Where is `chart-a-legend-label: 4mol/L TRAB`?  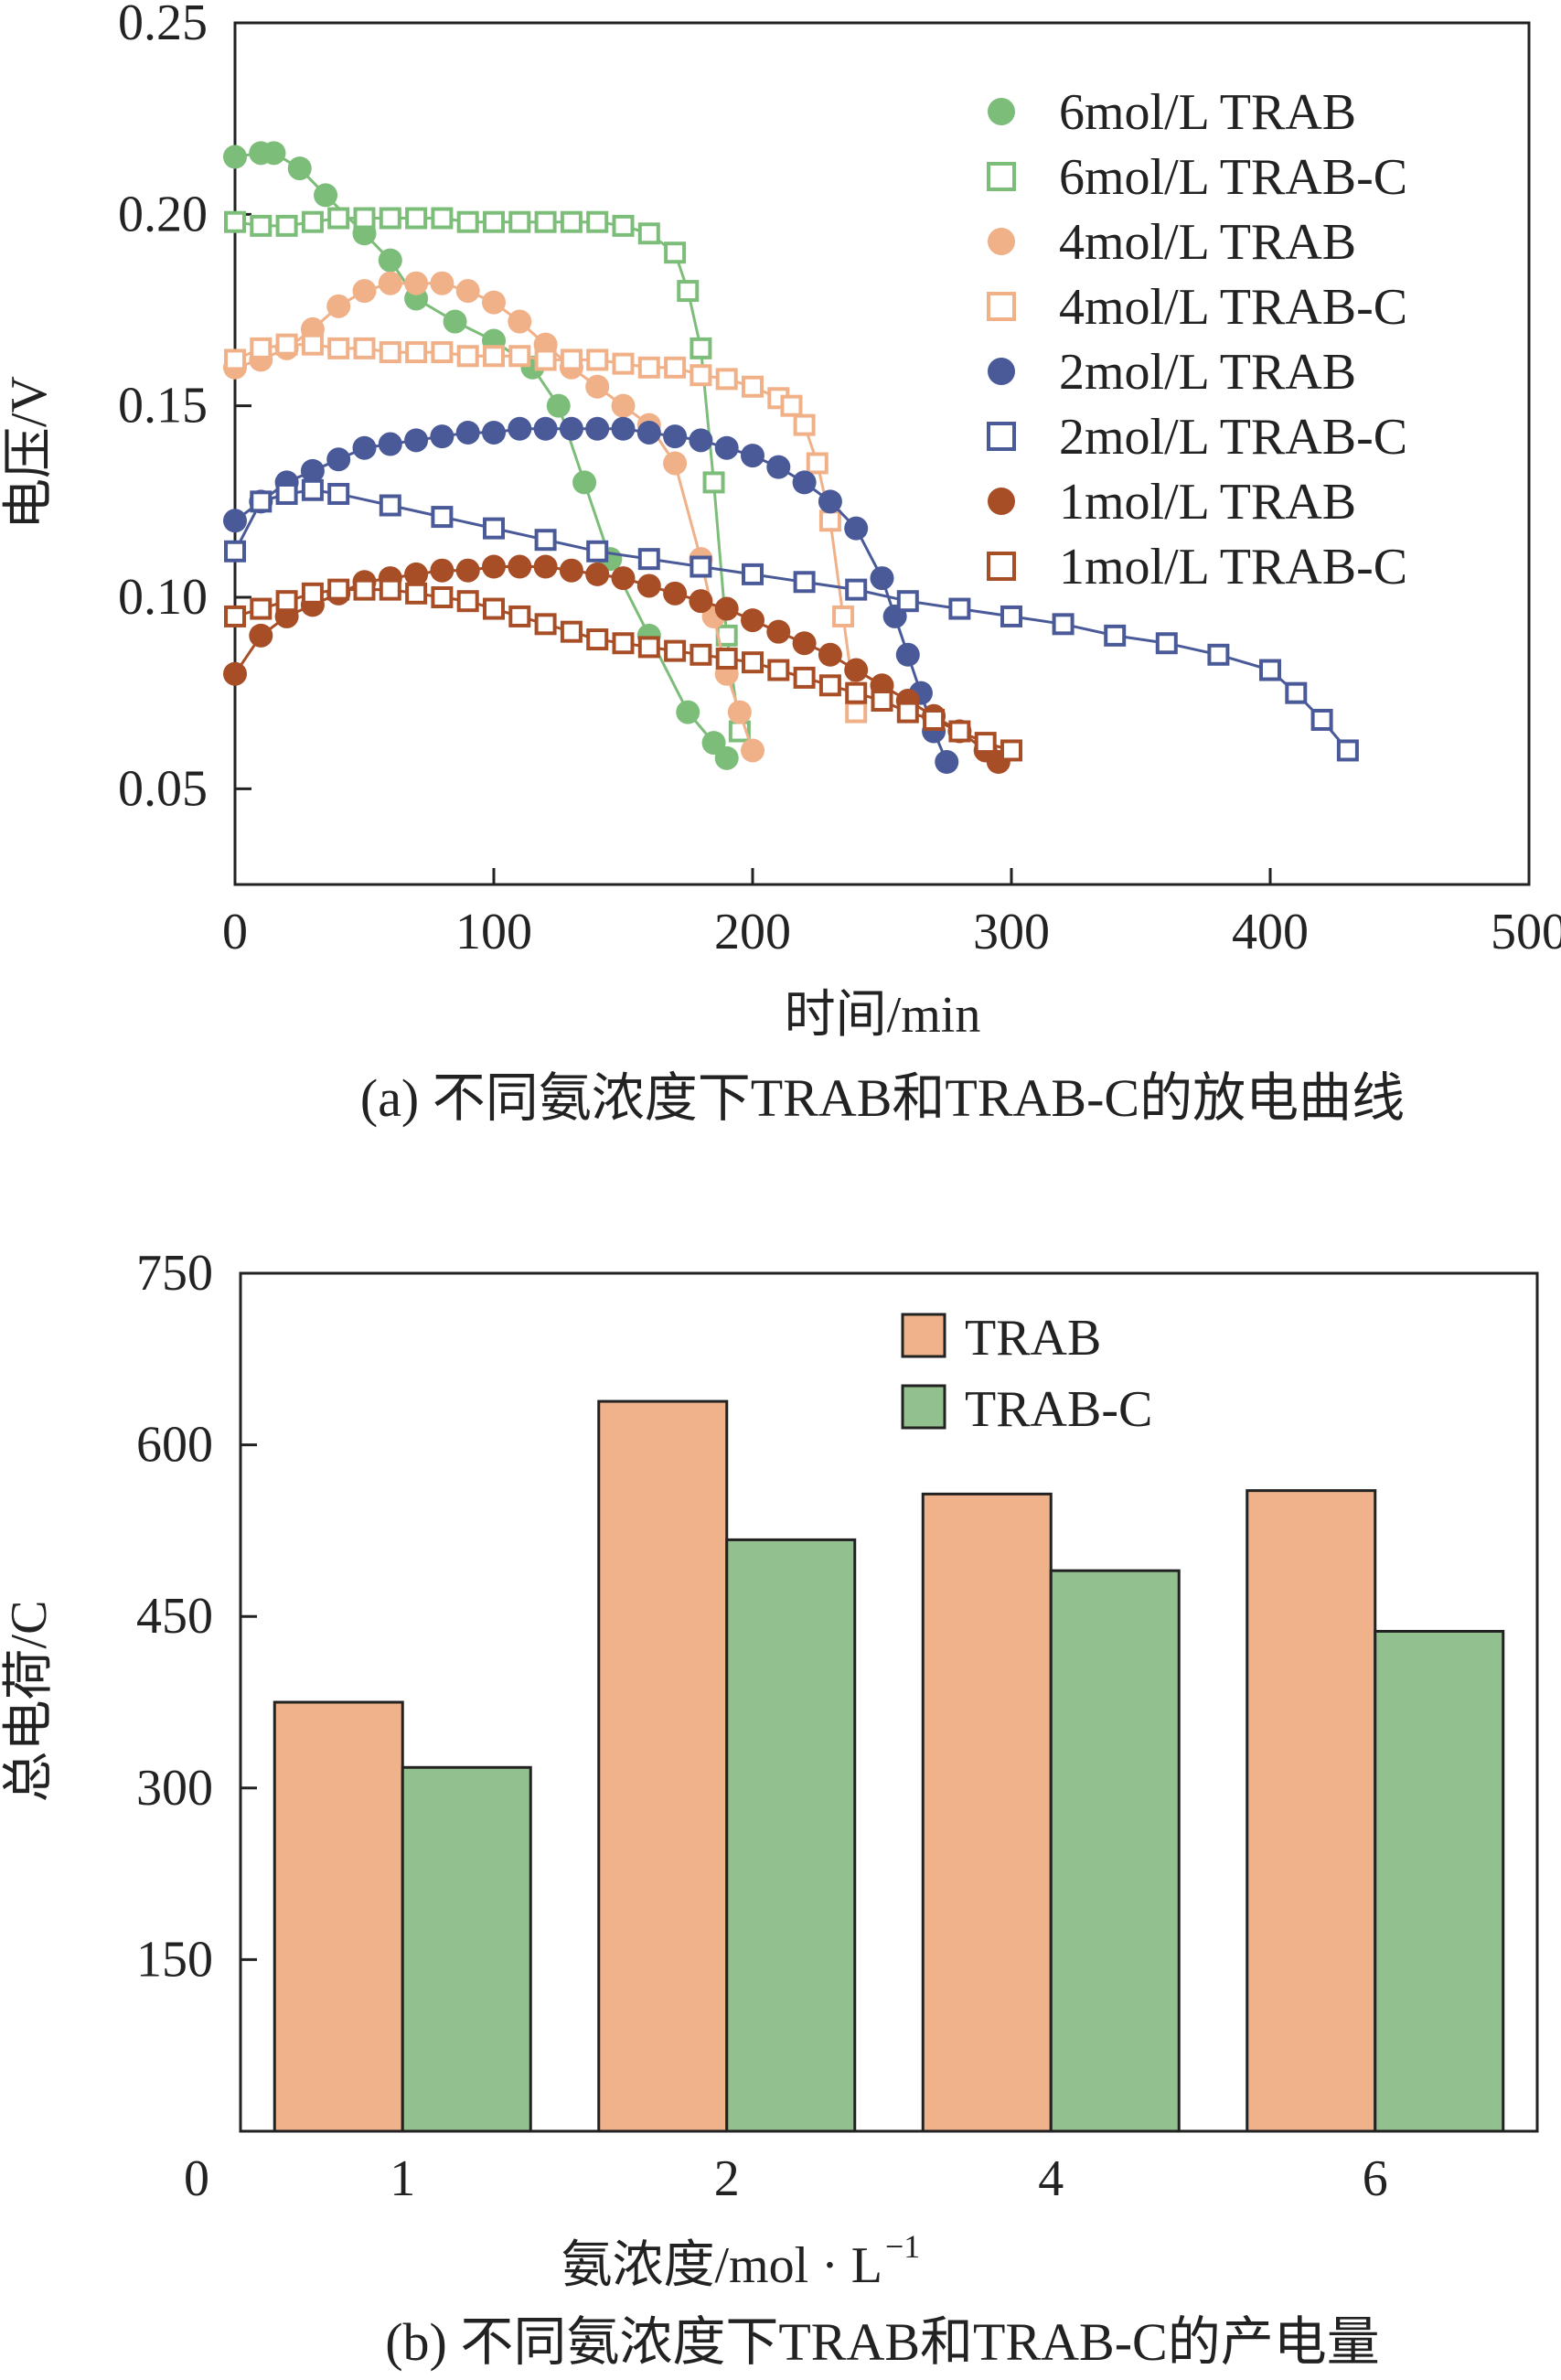
chart-a-legend-label: 4mol/L TRAB is located at coordinates (1207, 242).